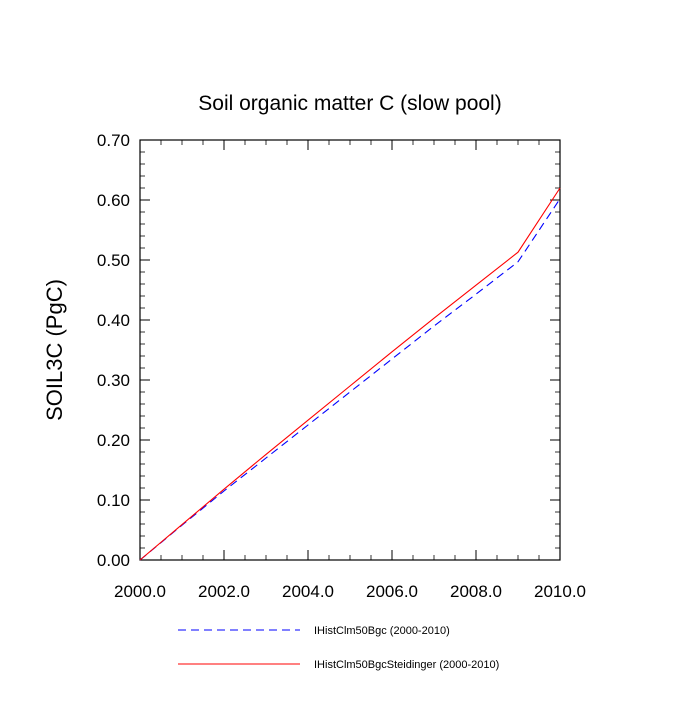 The width and height of the screenshot is (700, 705). What do you see at coordinates (308, 591) in the screenshot?
I see `x-tick-label: 2004.0` at bounding box center [308, 591].